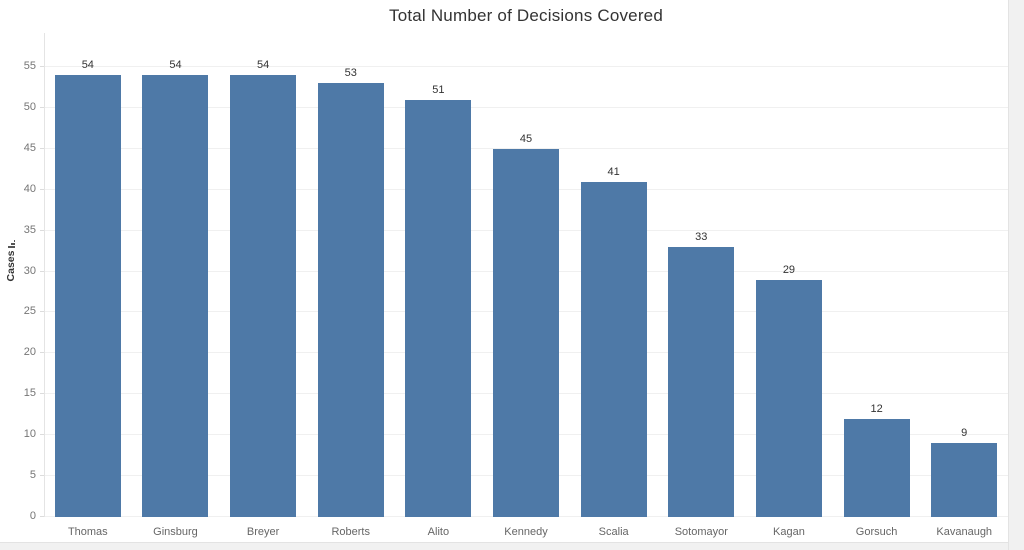 This screenshot has height=550, width=1024. I want to click on bar-value-label: 9, so click(964, 433).